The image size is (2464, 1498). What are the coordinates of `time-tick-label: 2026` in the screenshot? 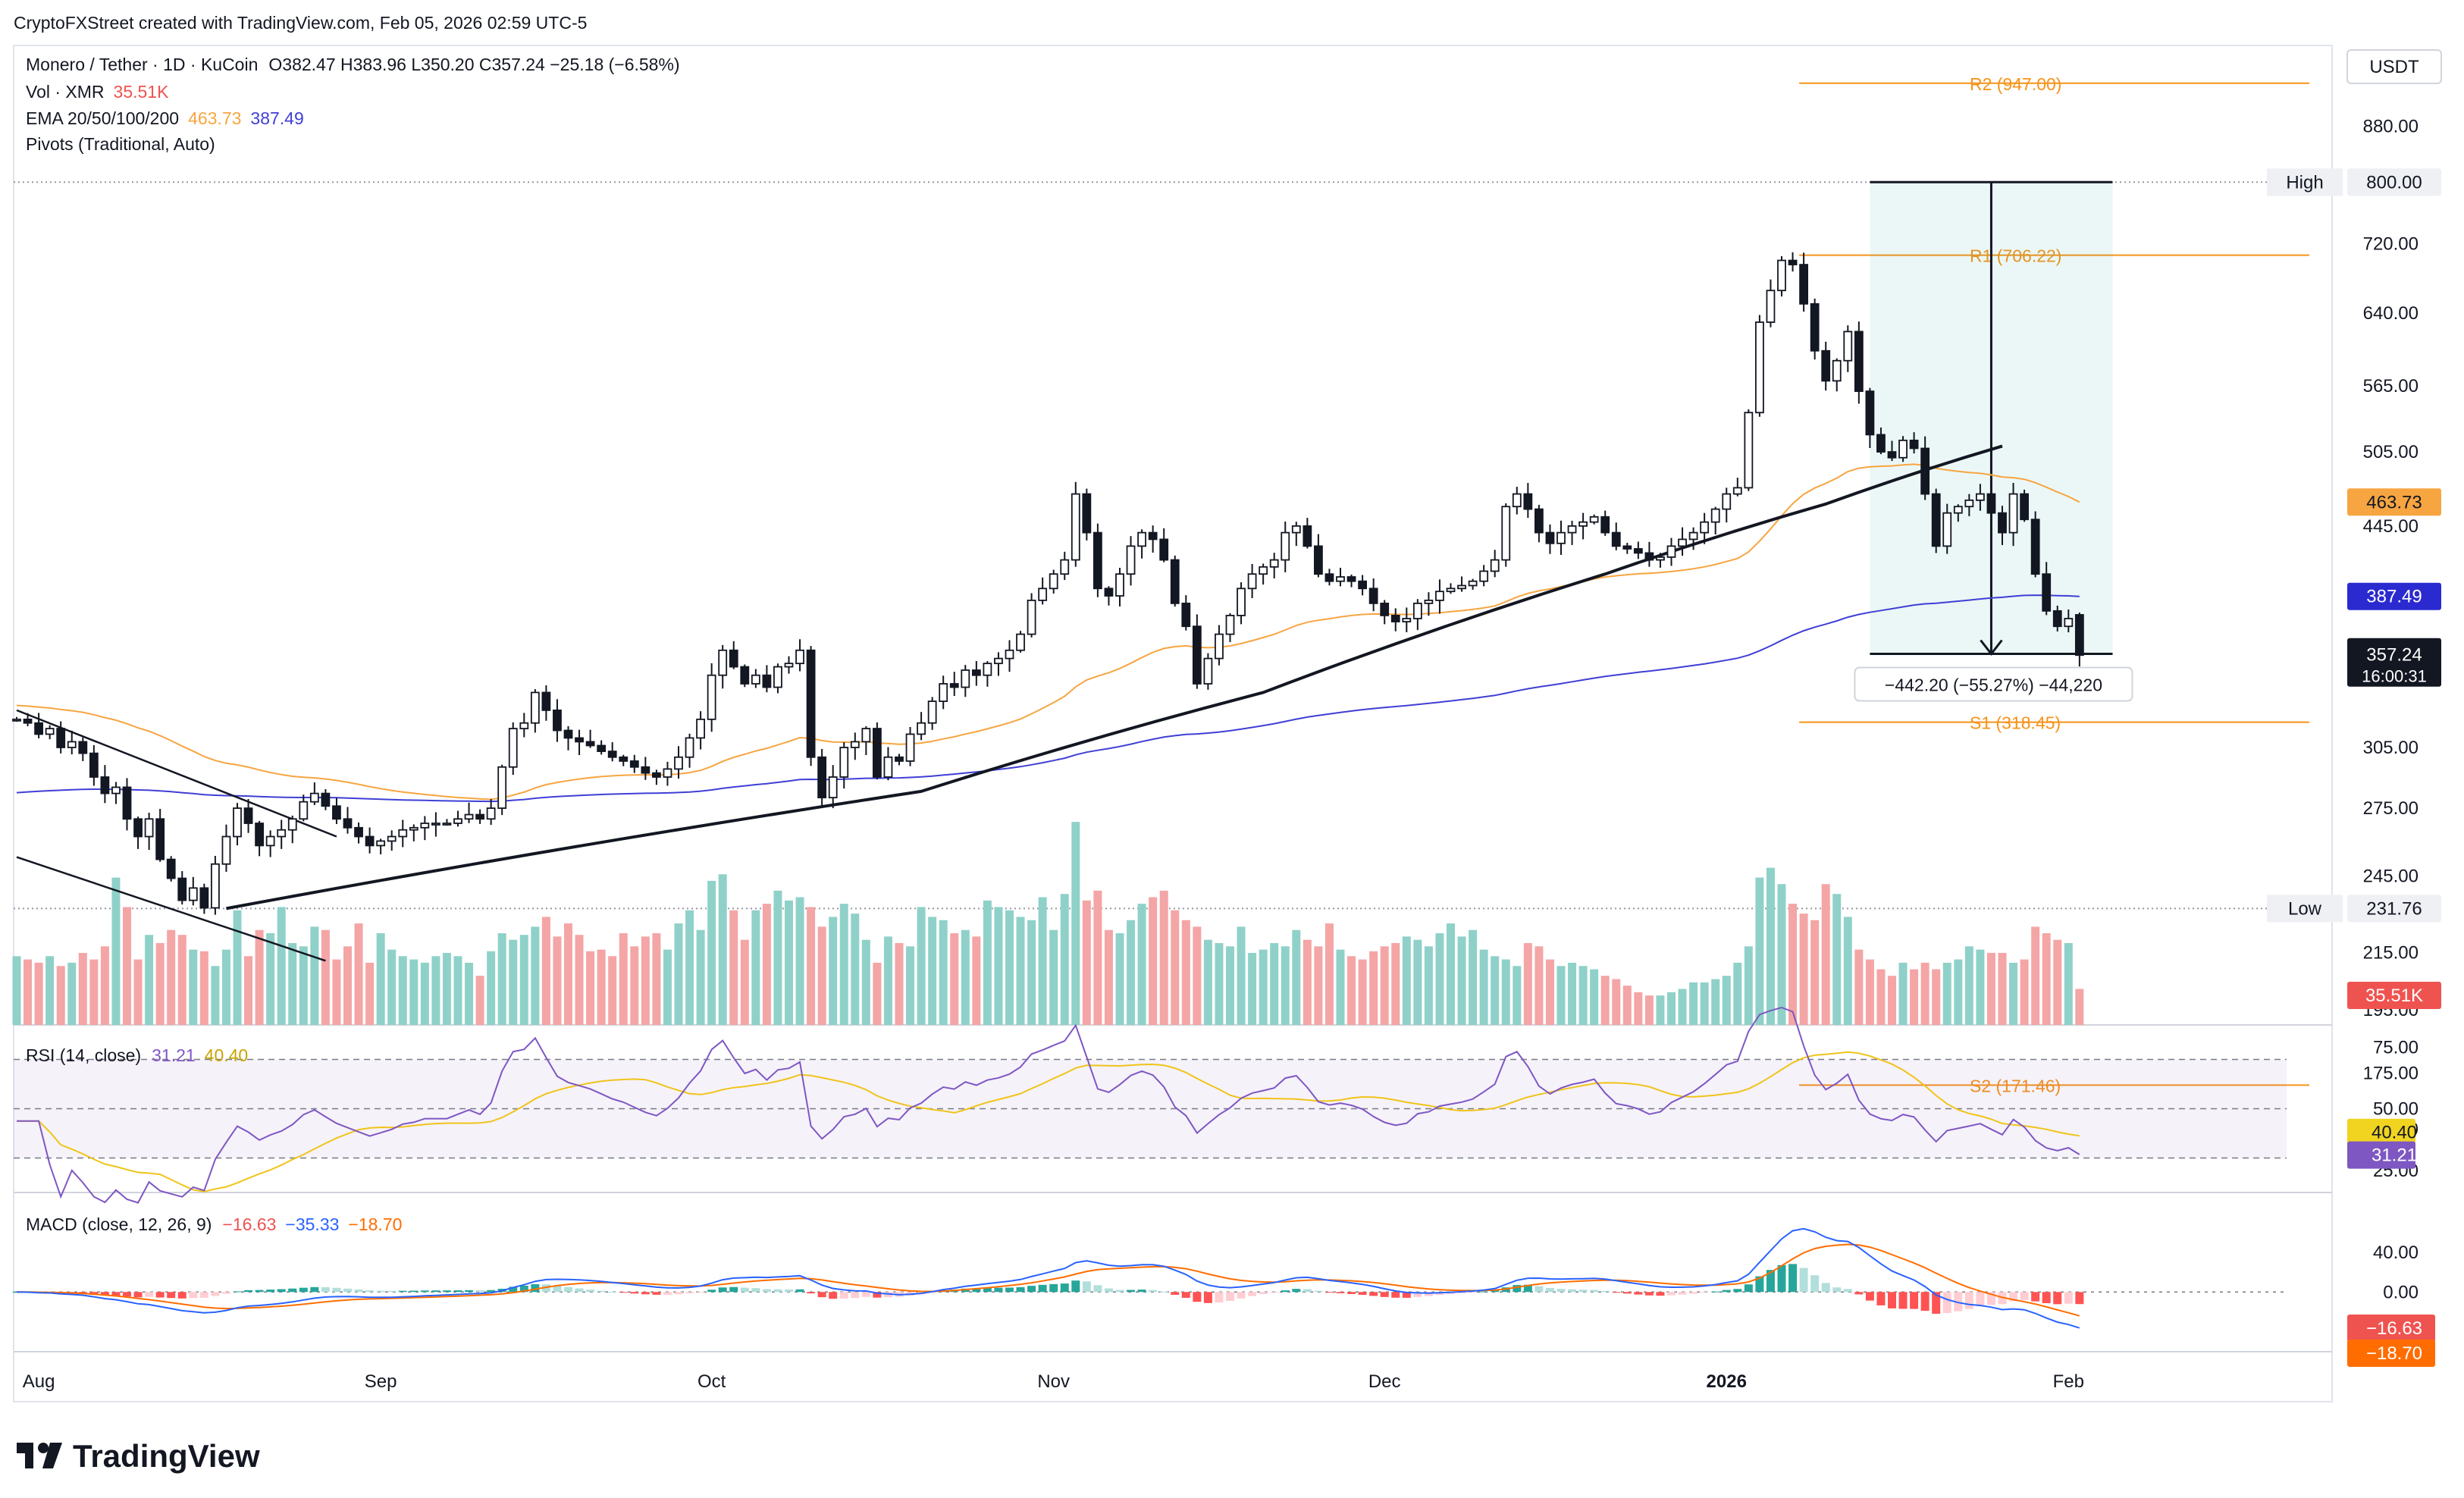 It's located at (1727, 1381).